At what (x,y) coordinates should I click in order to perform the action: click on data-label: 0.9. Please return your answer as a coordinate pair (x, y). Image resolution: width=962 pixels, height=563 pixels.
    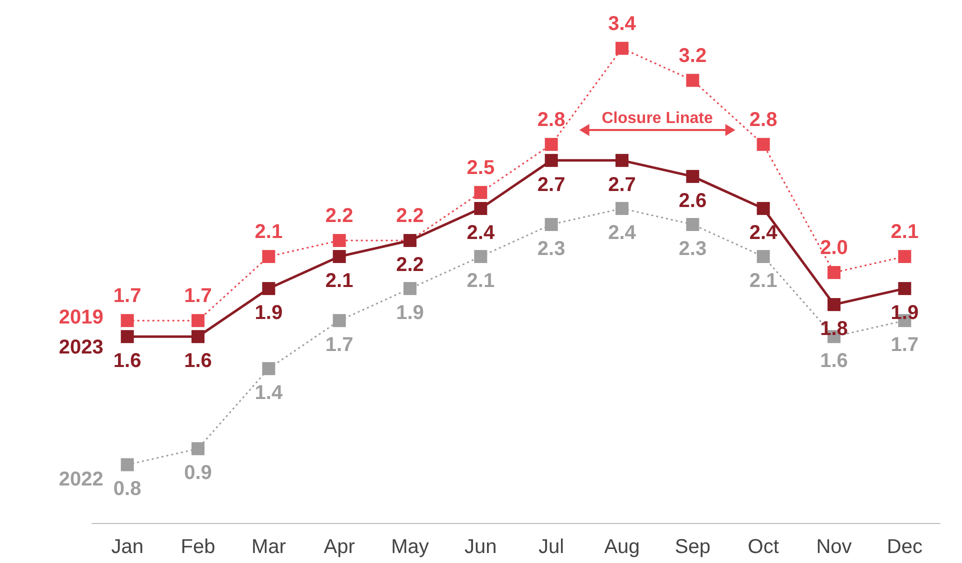
    Looking at the image, I should click on (198, 473).